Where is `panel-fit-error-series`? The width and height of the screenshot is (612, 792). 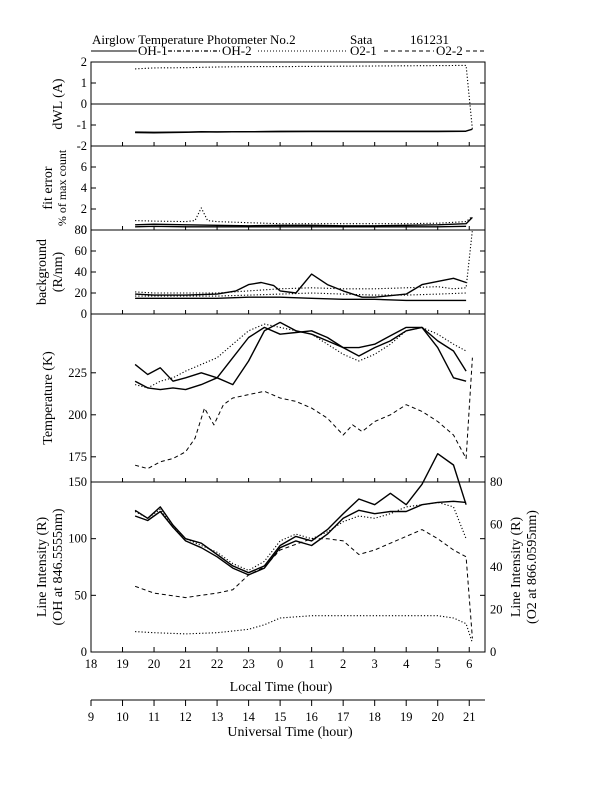 panel-fit-error-series is located at coordinates (304, 217).